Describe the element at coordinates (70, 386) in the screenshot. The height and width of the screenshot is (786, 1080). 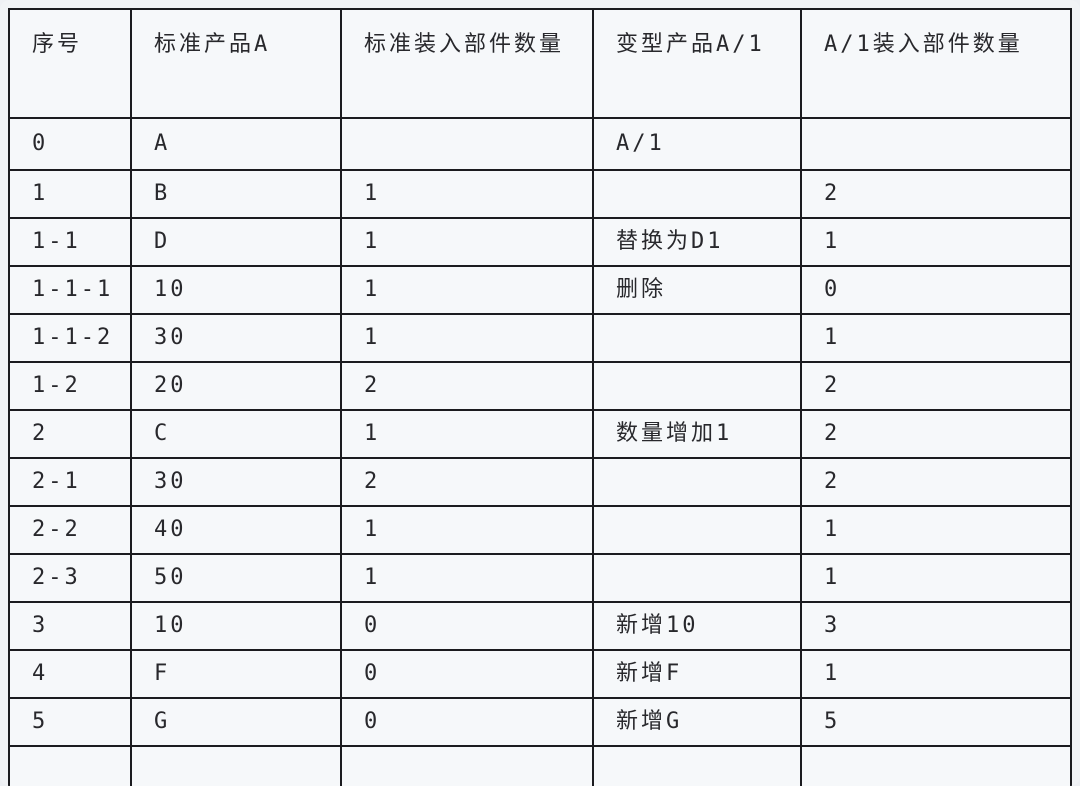
I see `table-cell: 1-2` at that location.